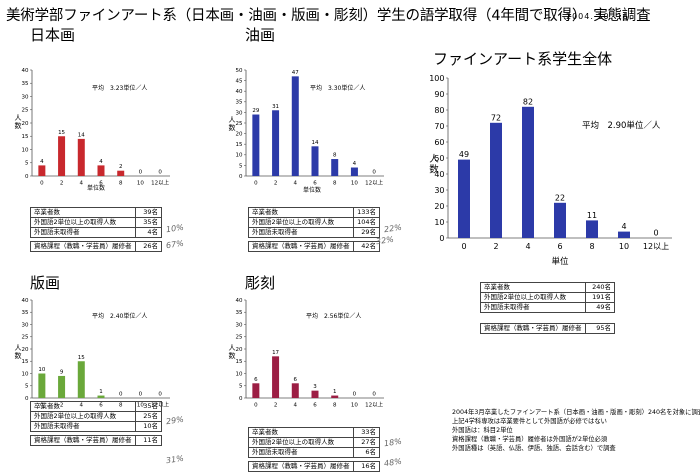  What do you see at coordinates (96, 406) in the screenshot?
I see `stats-row: 卒業者数 35名` at bounding box center [96, 406].